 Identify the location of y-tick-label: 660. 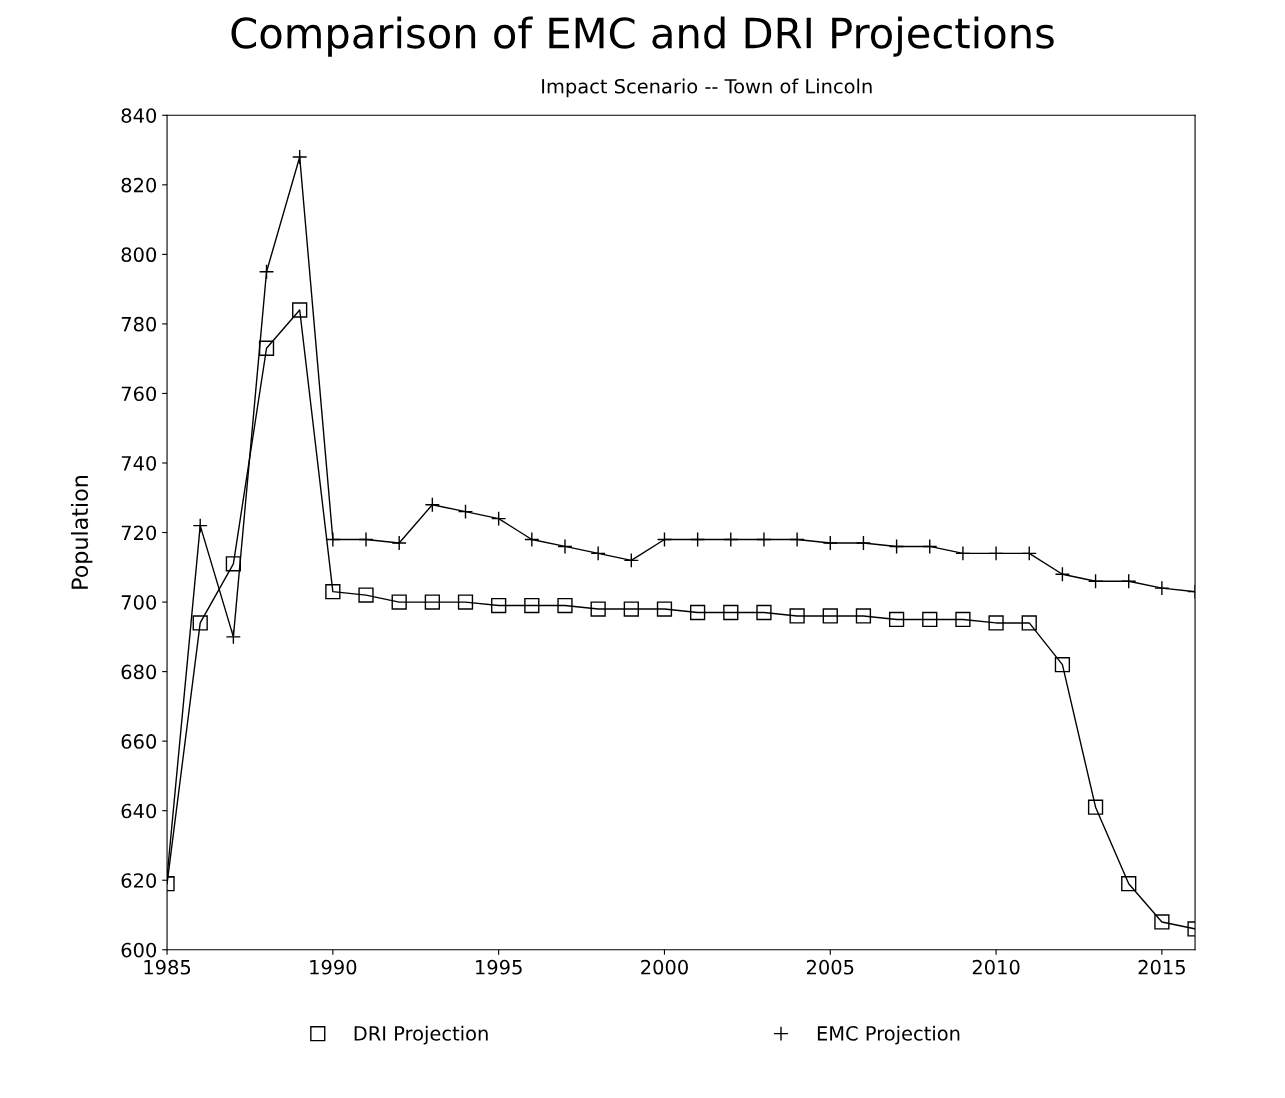
(139, 741).